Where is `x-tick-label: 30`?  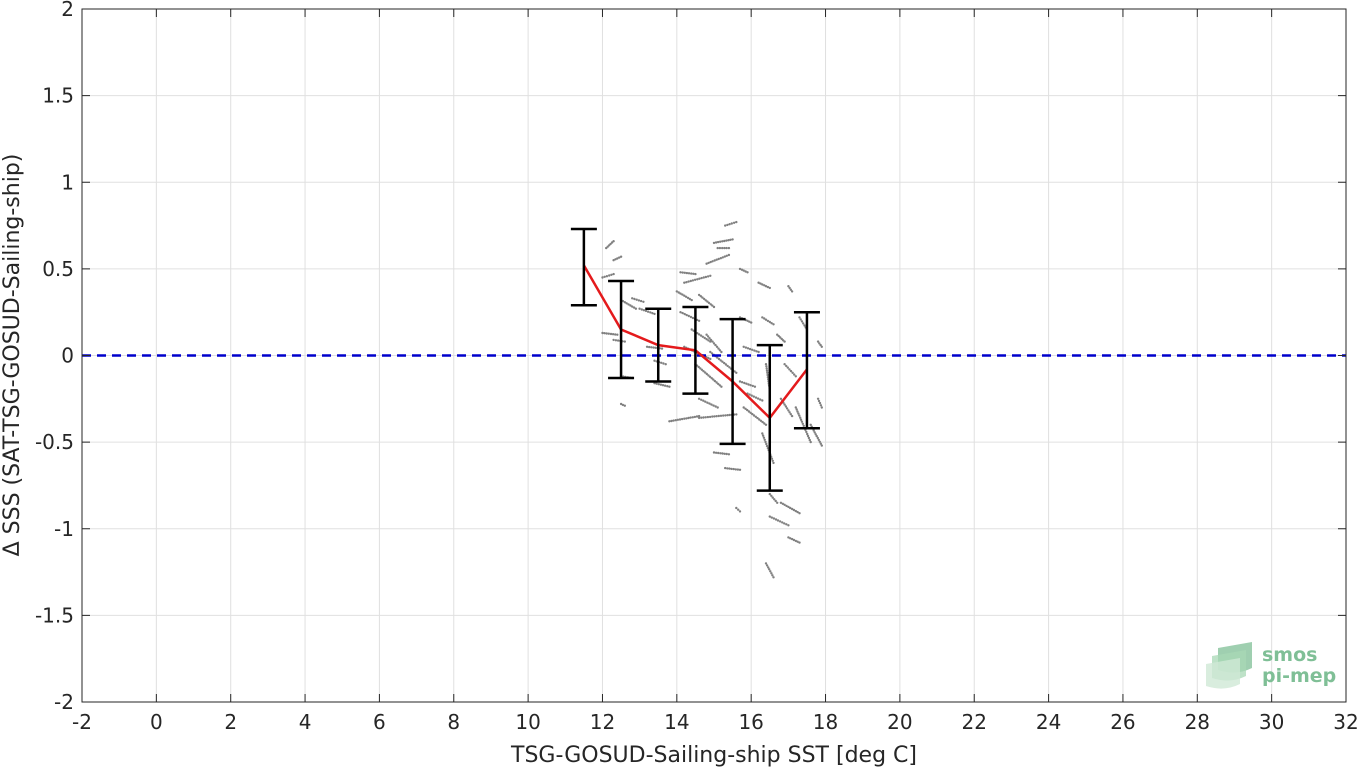 x-tick-label: 30 is located at coordinates (1271, 722).